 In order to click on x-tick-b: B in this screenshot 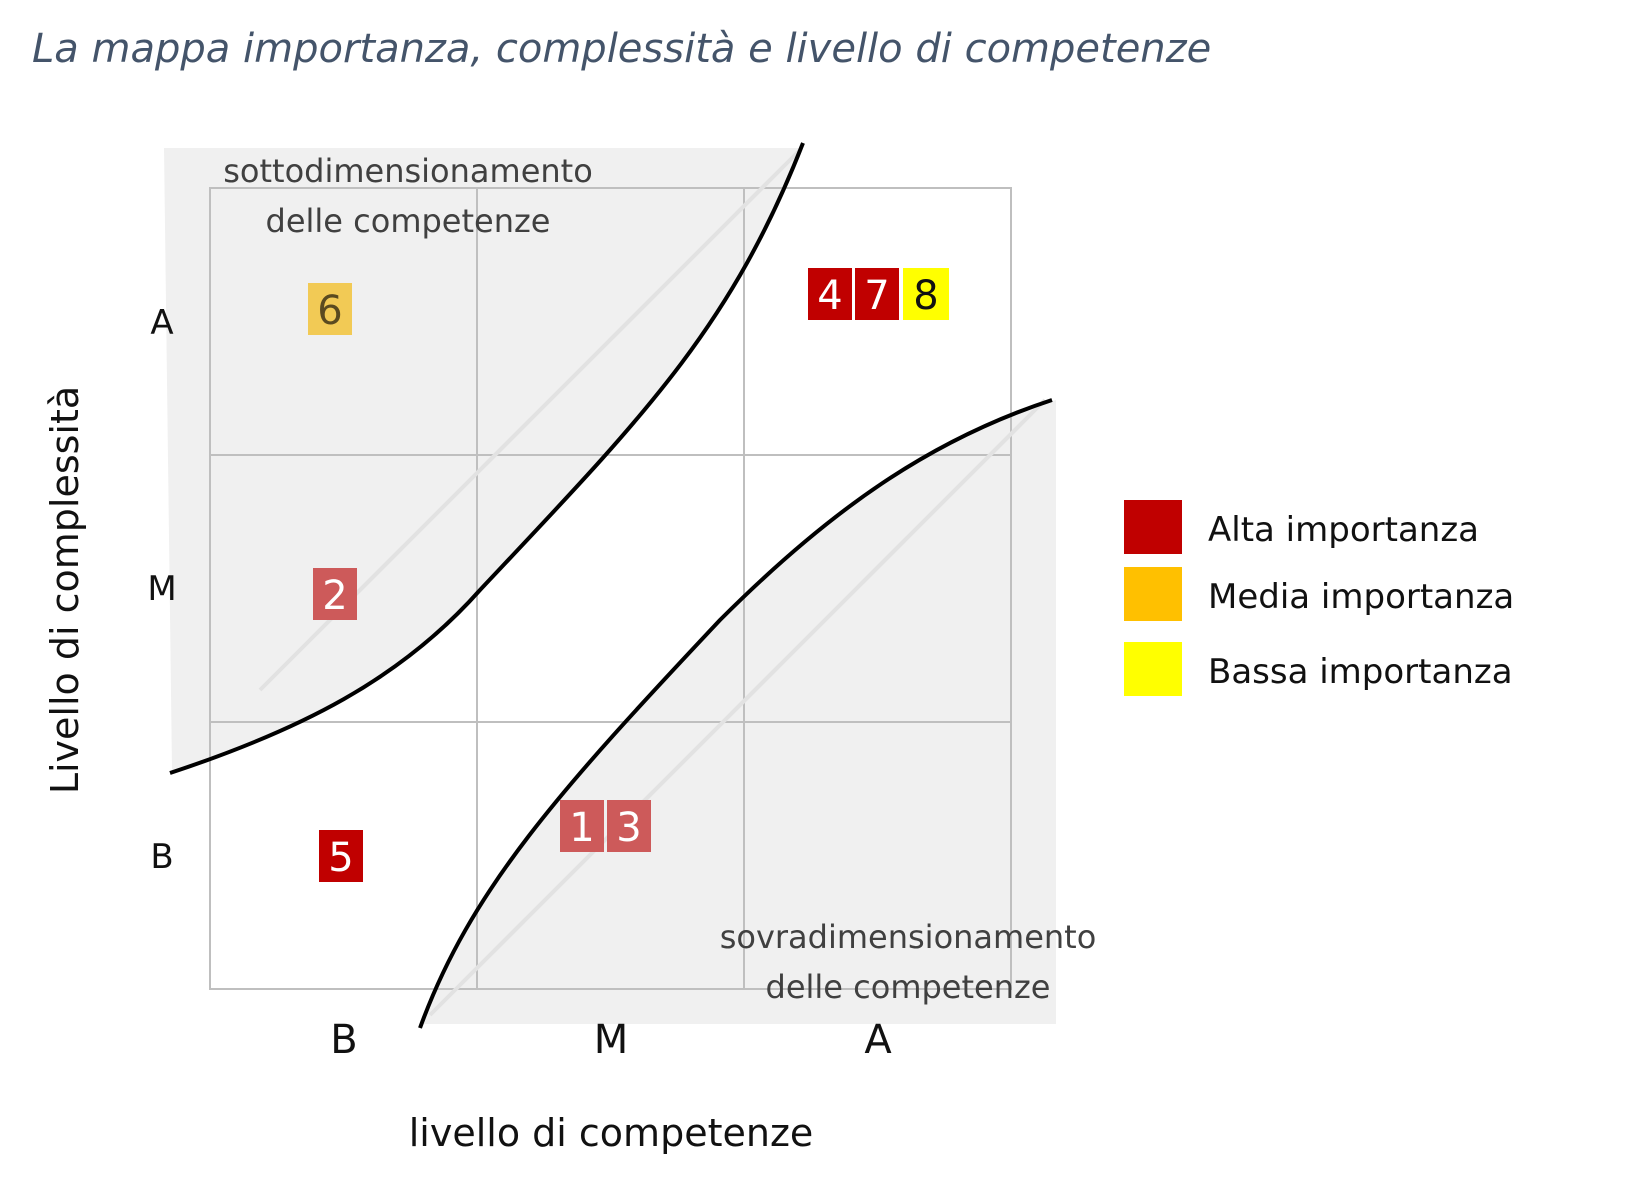, I will do `click(343, 1040)`.